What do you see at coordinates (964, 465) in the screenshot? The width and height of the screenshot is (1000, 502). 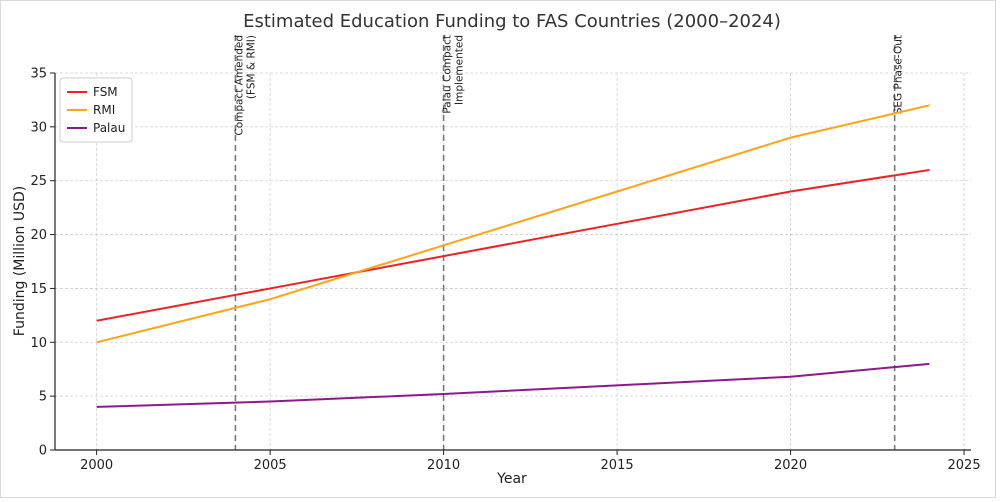 I see `x-tick-label: 2025` at bounding box center [964, 465].